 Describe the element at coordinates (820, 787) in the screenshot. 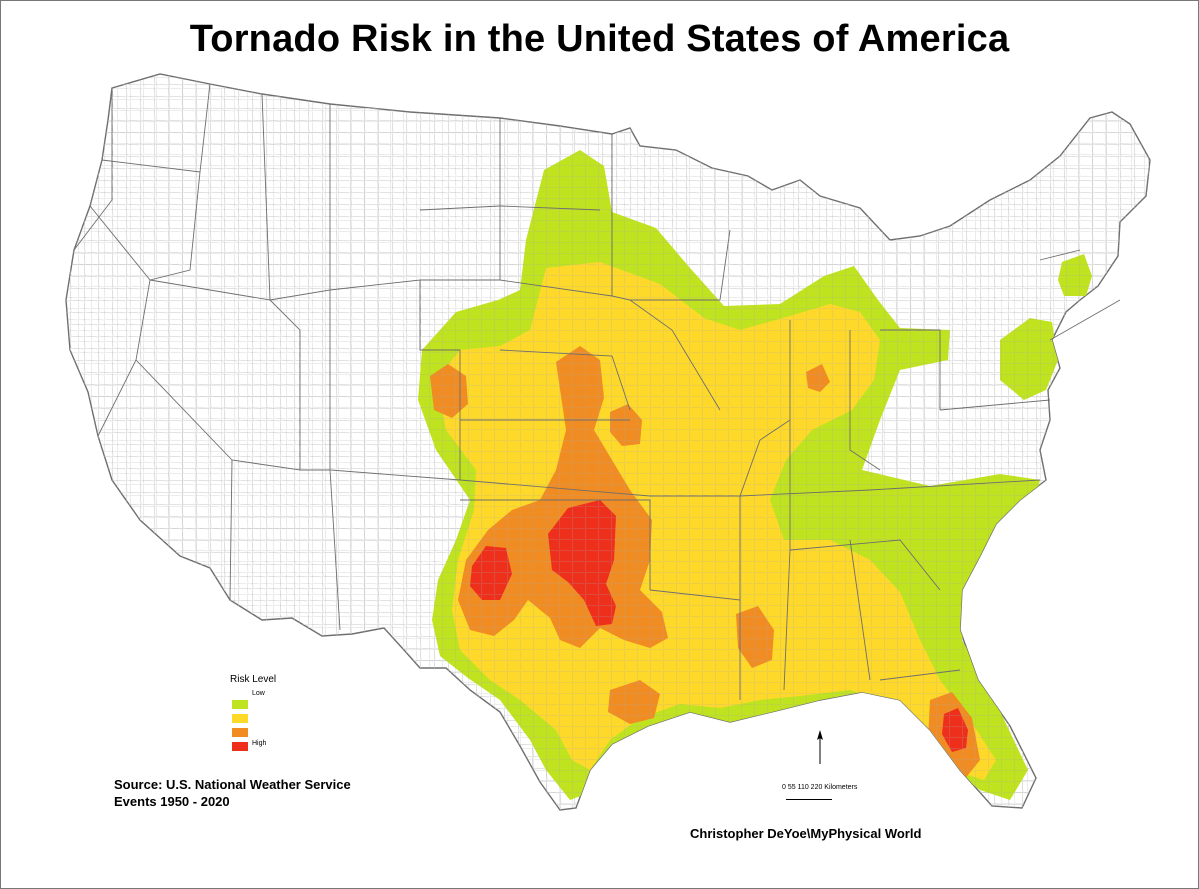

I see `scale-bar-labels: 0 55 110 220 Kilometers` at that location.